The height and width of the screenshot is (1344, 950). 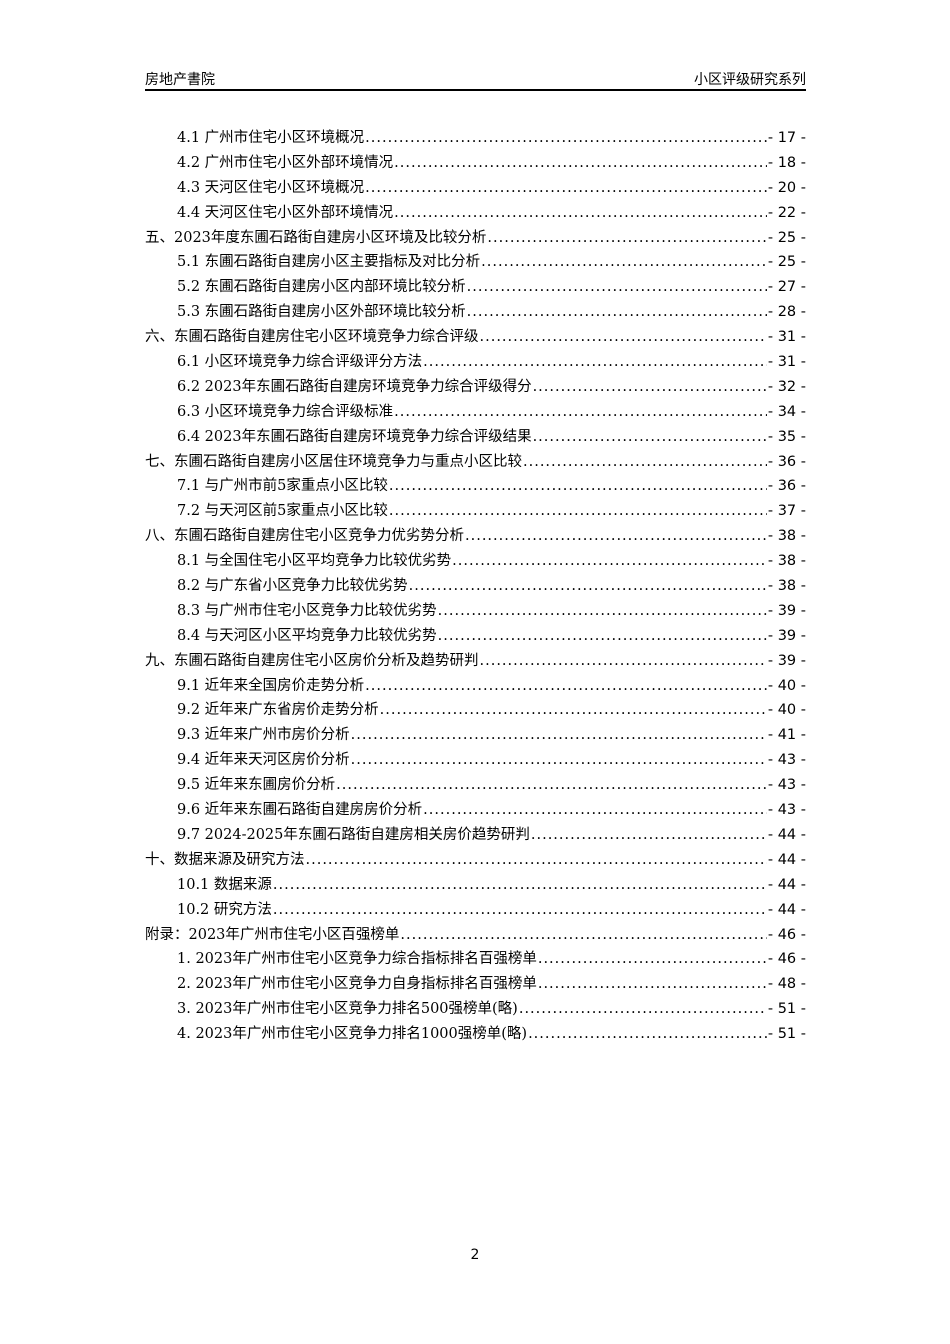 I want to click on toc-entry: 8.4 与天河区小区平均竞争力比较优劣势 - 39 -, so click(x=475, y=636).